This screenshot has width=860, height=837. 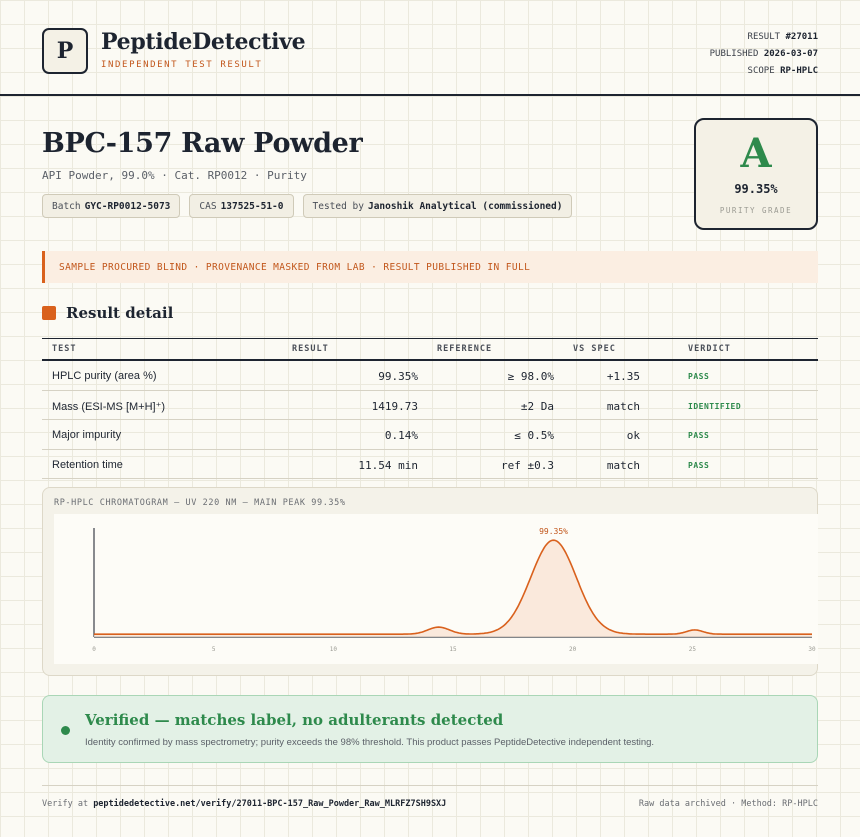 I want to click on section-marker-icon, so click(x=49, y=313).